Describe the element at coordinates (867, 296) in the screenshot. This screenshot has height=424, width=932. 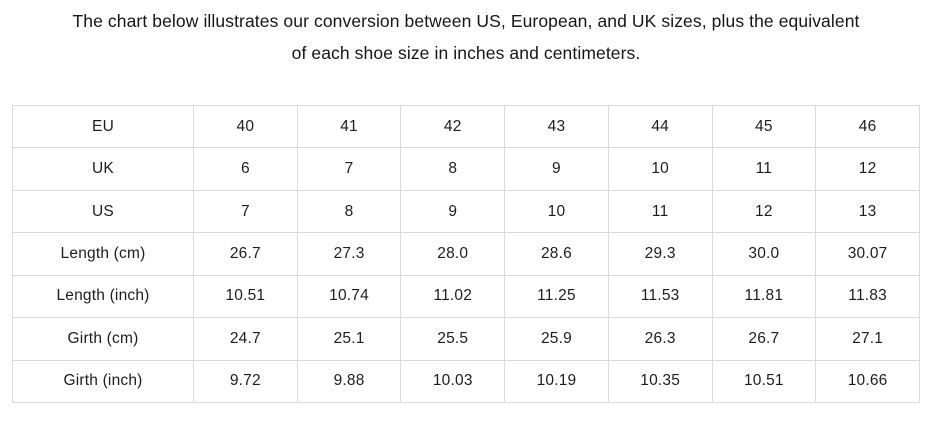
I see `table-cell: 11.83` at that location.